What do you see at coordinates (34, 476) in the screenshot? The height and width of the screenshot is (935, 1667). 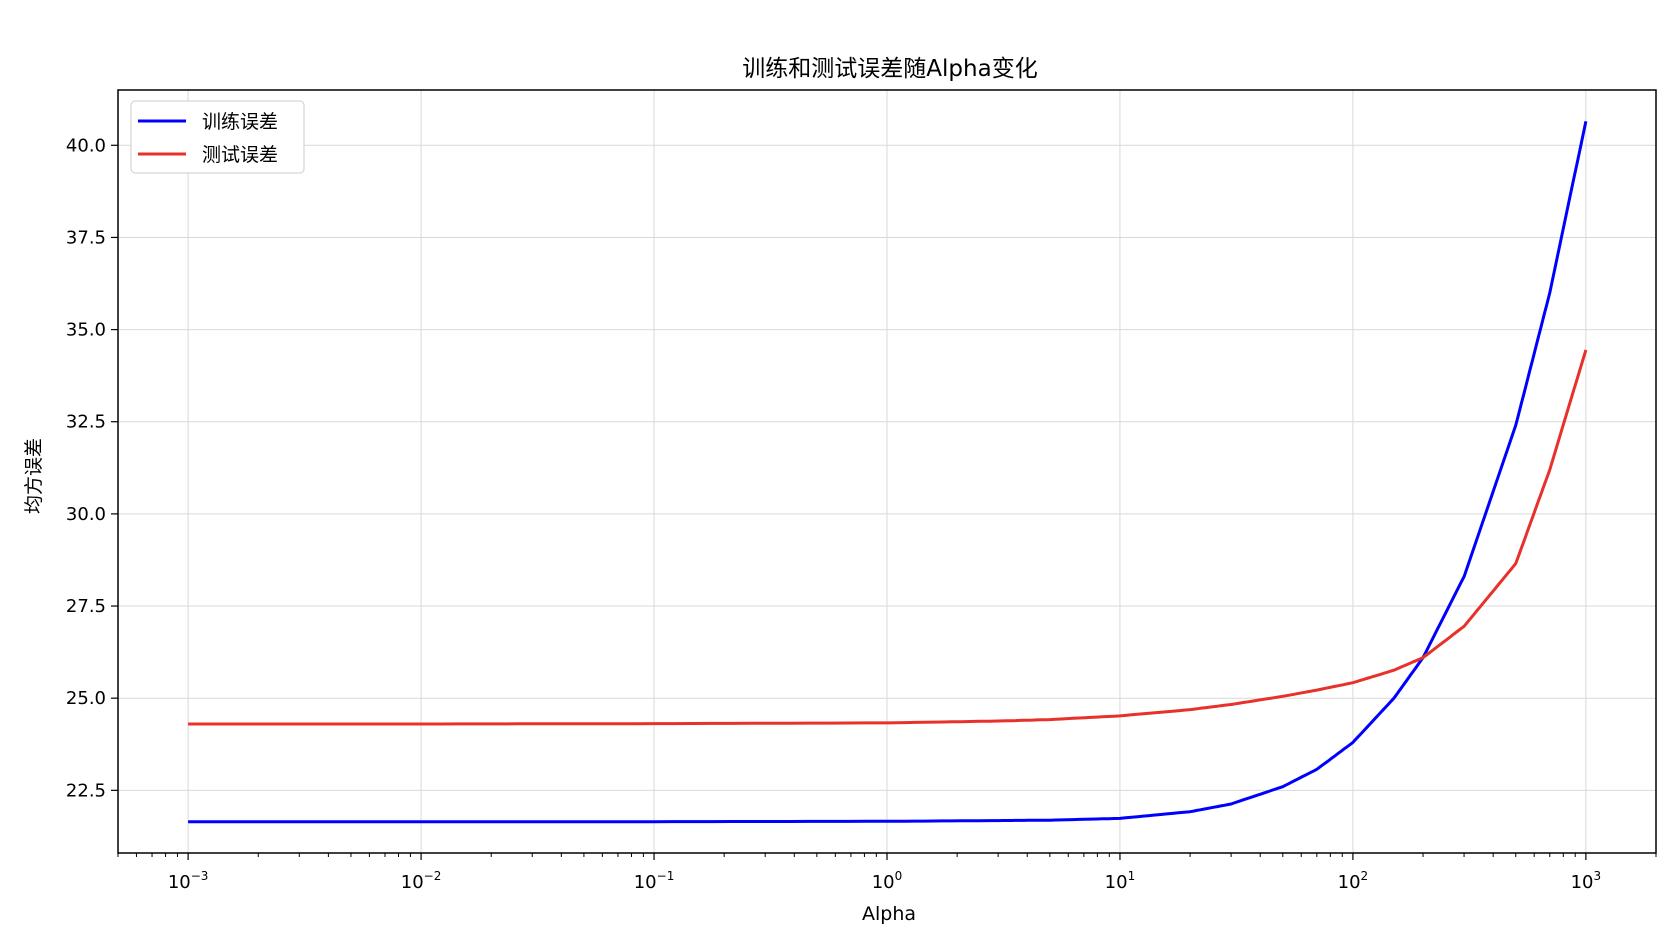 I see `y-axis-label: 均方误差` at bounding box center [34, 476].